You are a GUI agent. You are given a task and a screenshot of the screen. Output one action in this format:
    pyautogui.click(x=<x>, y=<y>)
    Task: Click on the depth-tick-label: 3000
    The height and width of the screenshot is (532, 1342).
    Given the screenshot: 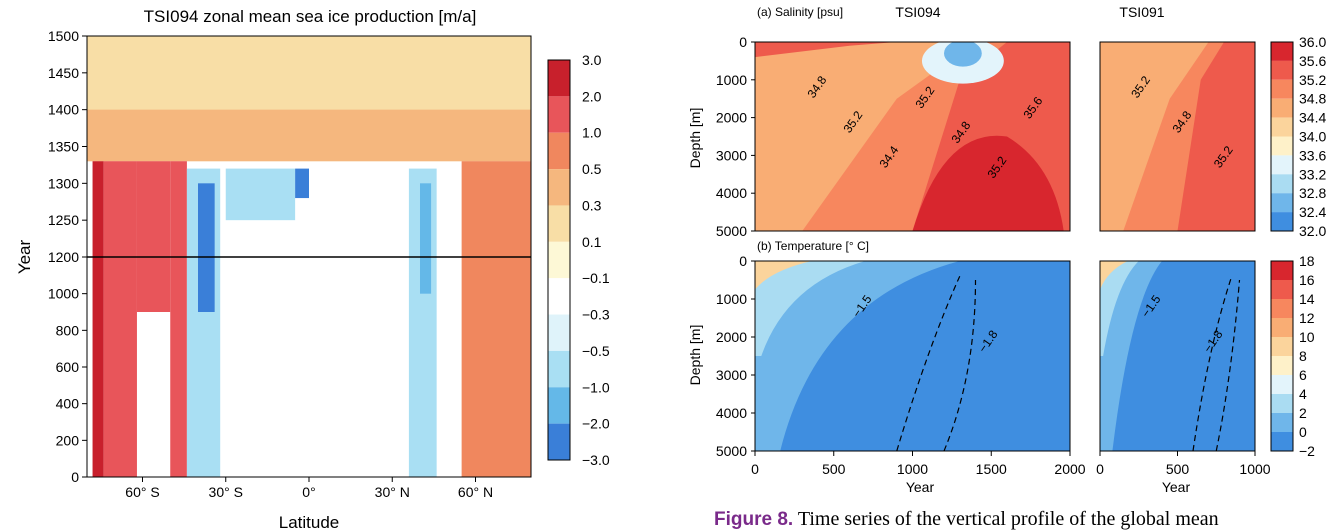 What is the action you would take?
    pyautogui.click(x=731, y=155)
    